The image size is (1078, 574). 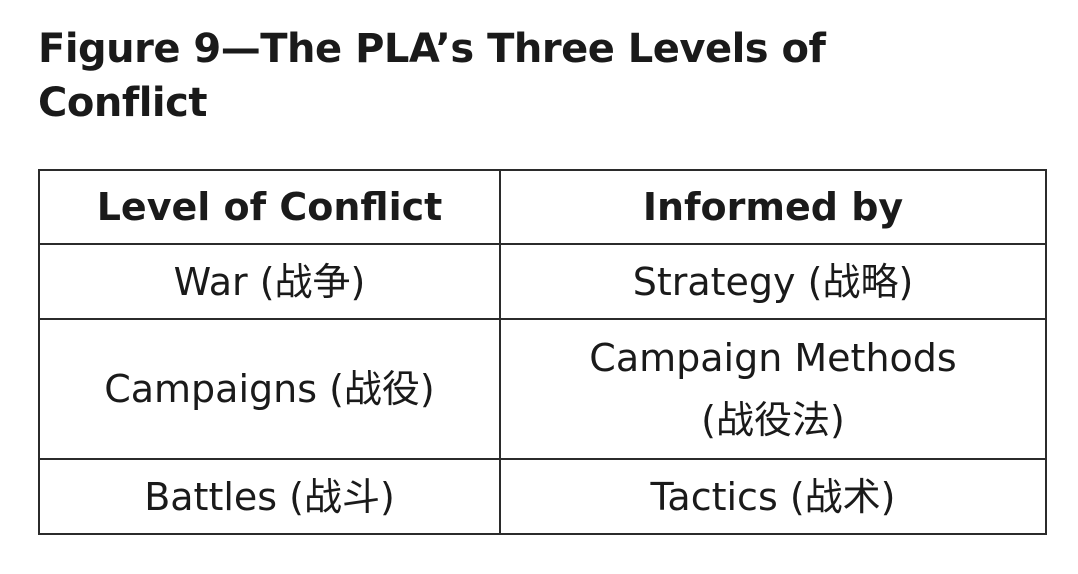 I want to click on cell-level-campaigns: Campaigns (战役), so click(x=269, y=389).